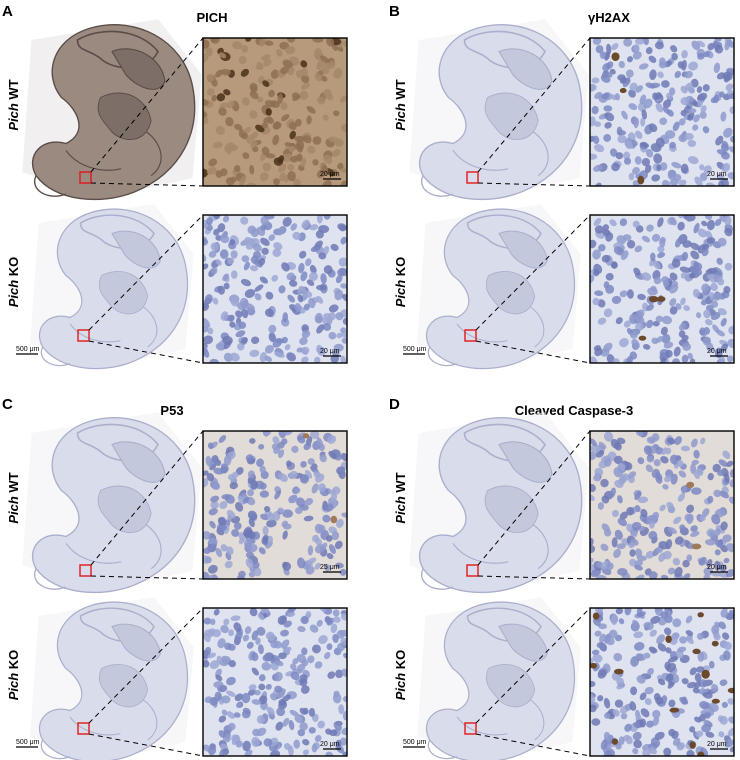 The width and height of the screenshot is (740, 760). I want to click on row-wt: Pich WT 25 μm, so click(177, 503).